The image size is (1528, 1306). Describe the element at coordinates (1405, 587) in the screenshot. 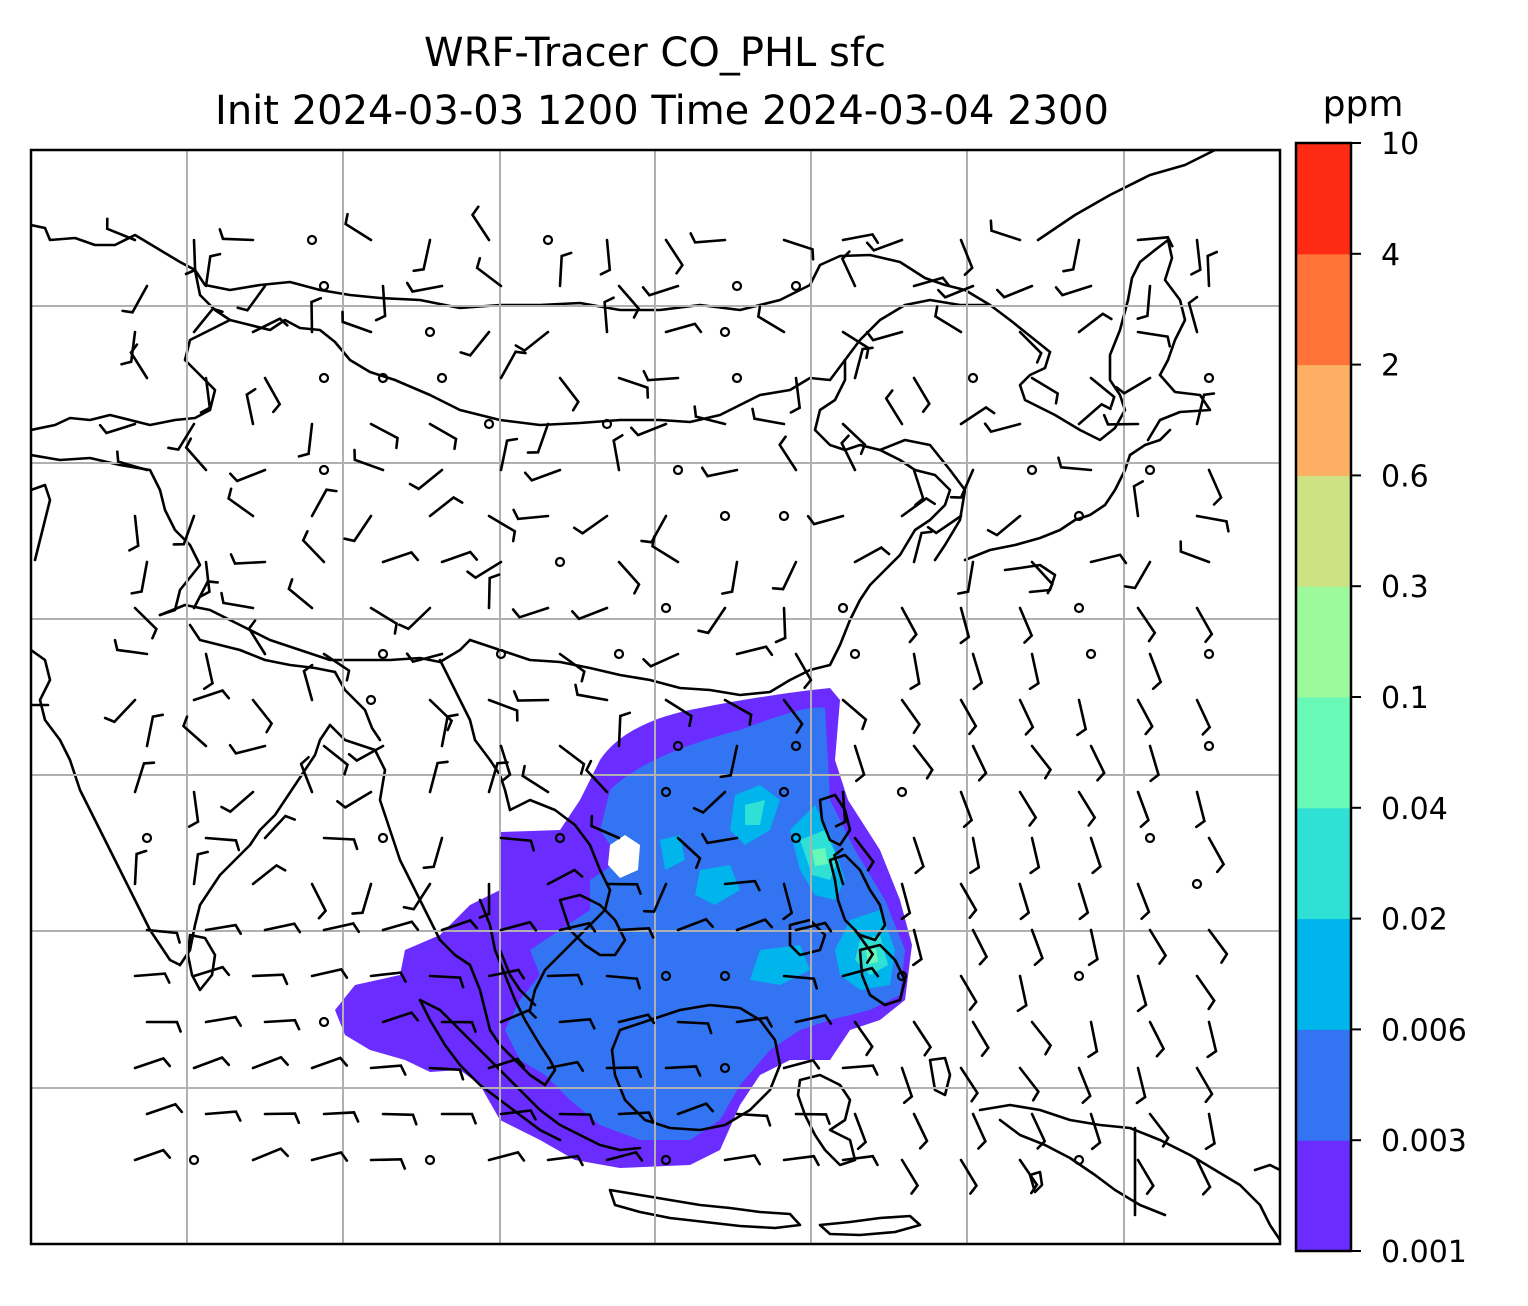

I see `colorbar-tick-label: 0.3` at that location.